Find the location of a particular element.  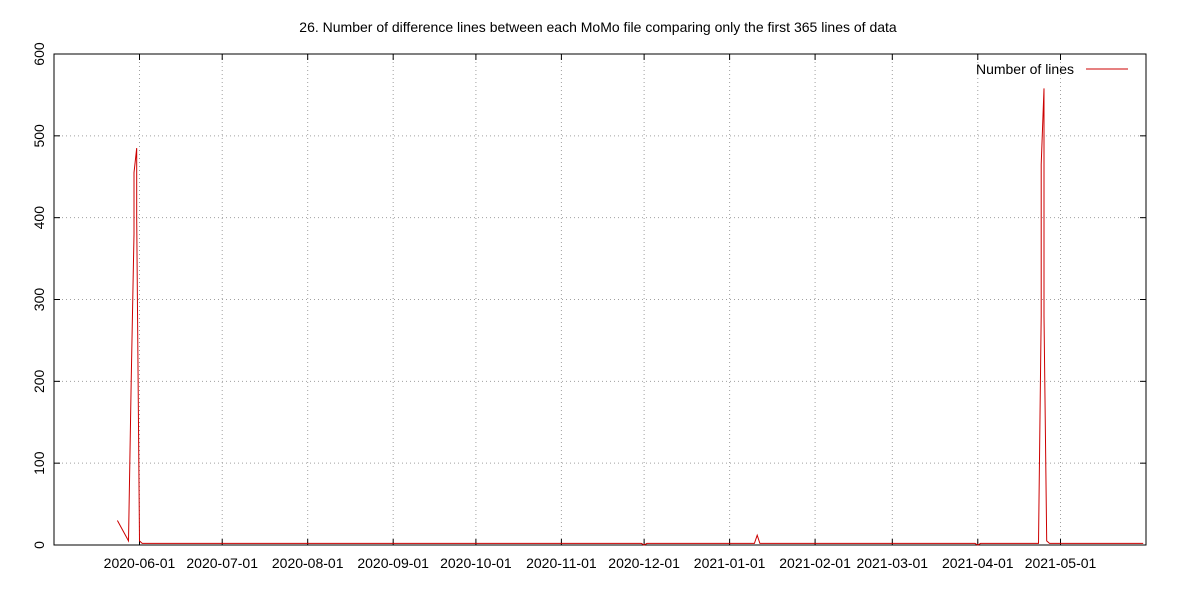

x-tick-label: 2020-09-01 is located at coordinates (393, 563).